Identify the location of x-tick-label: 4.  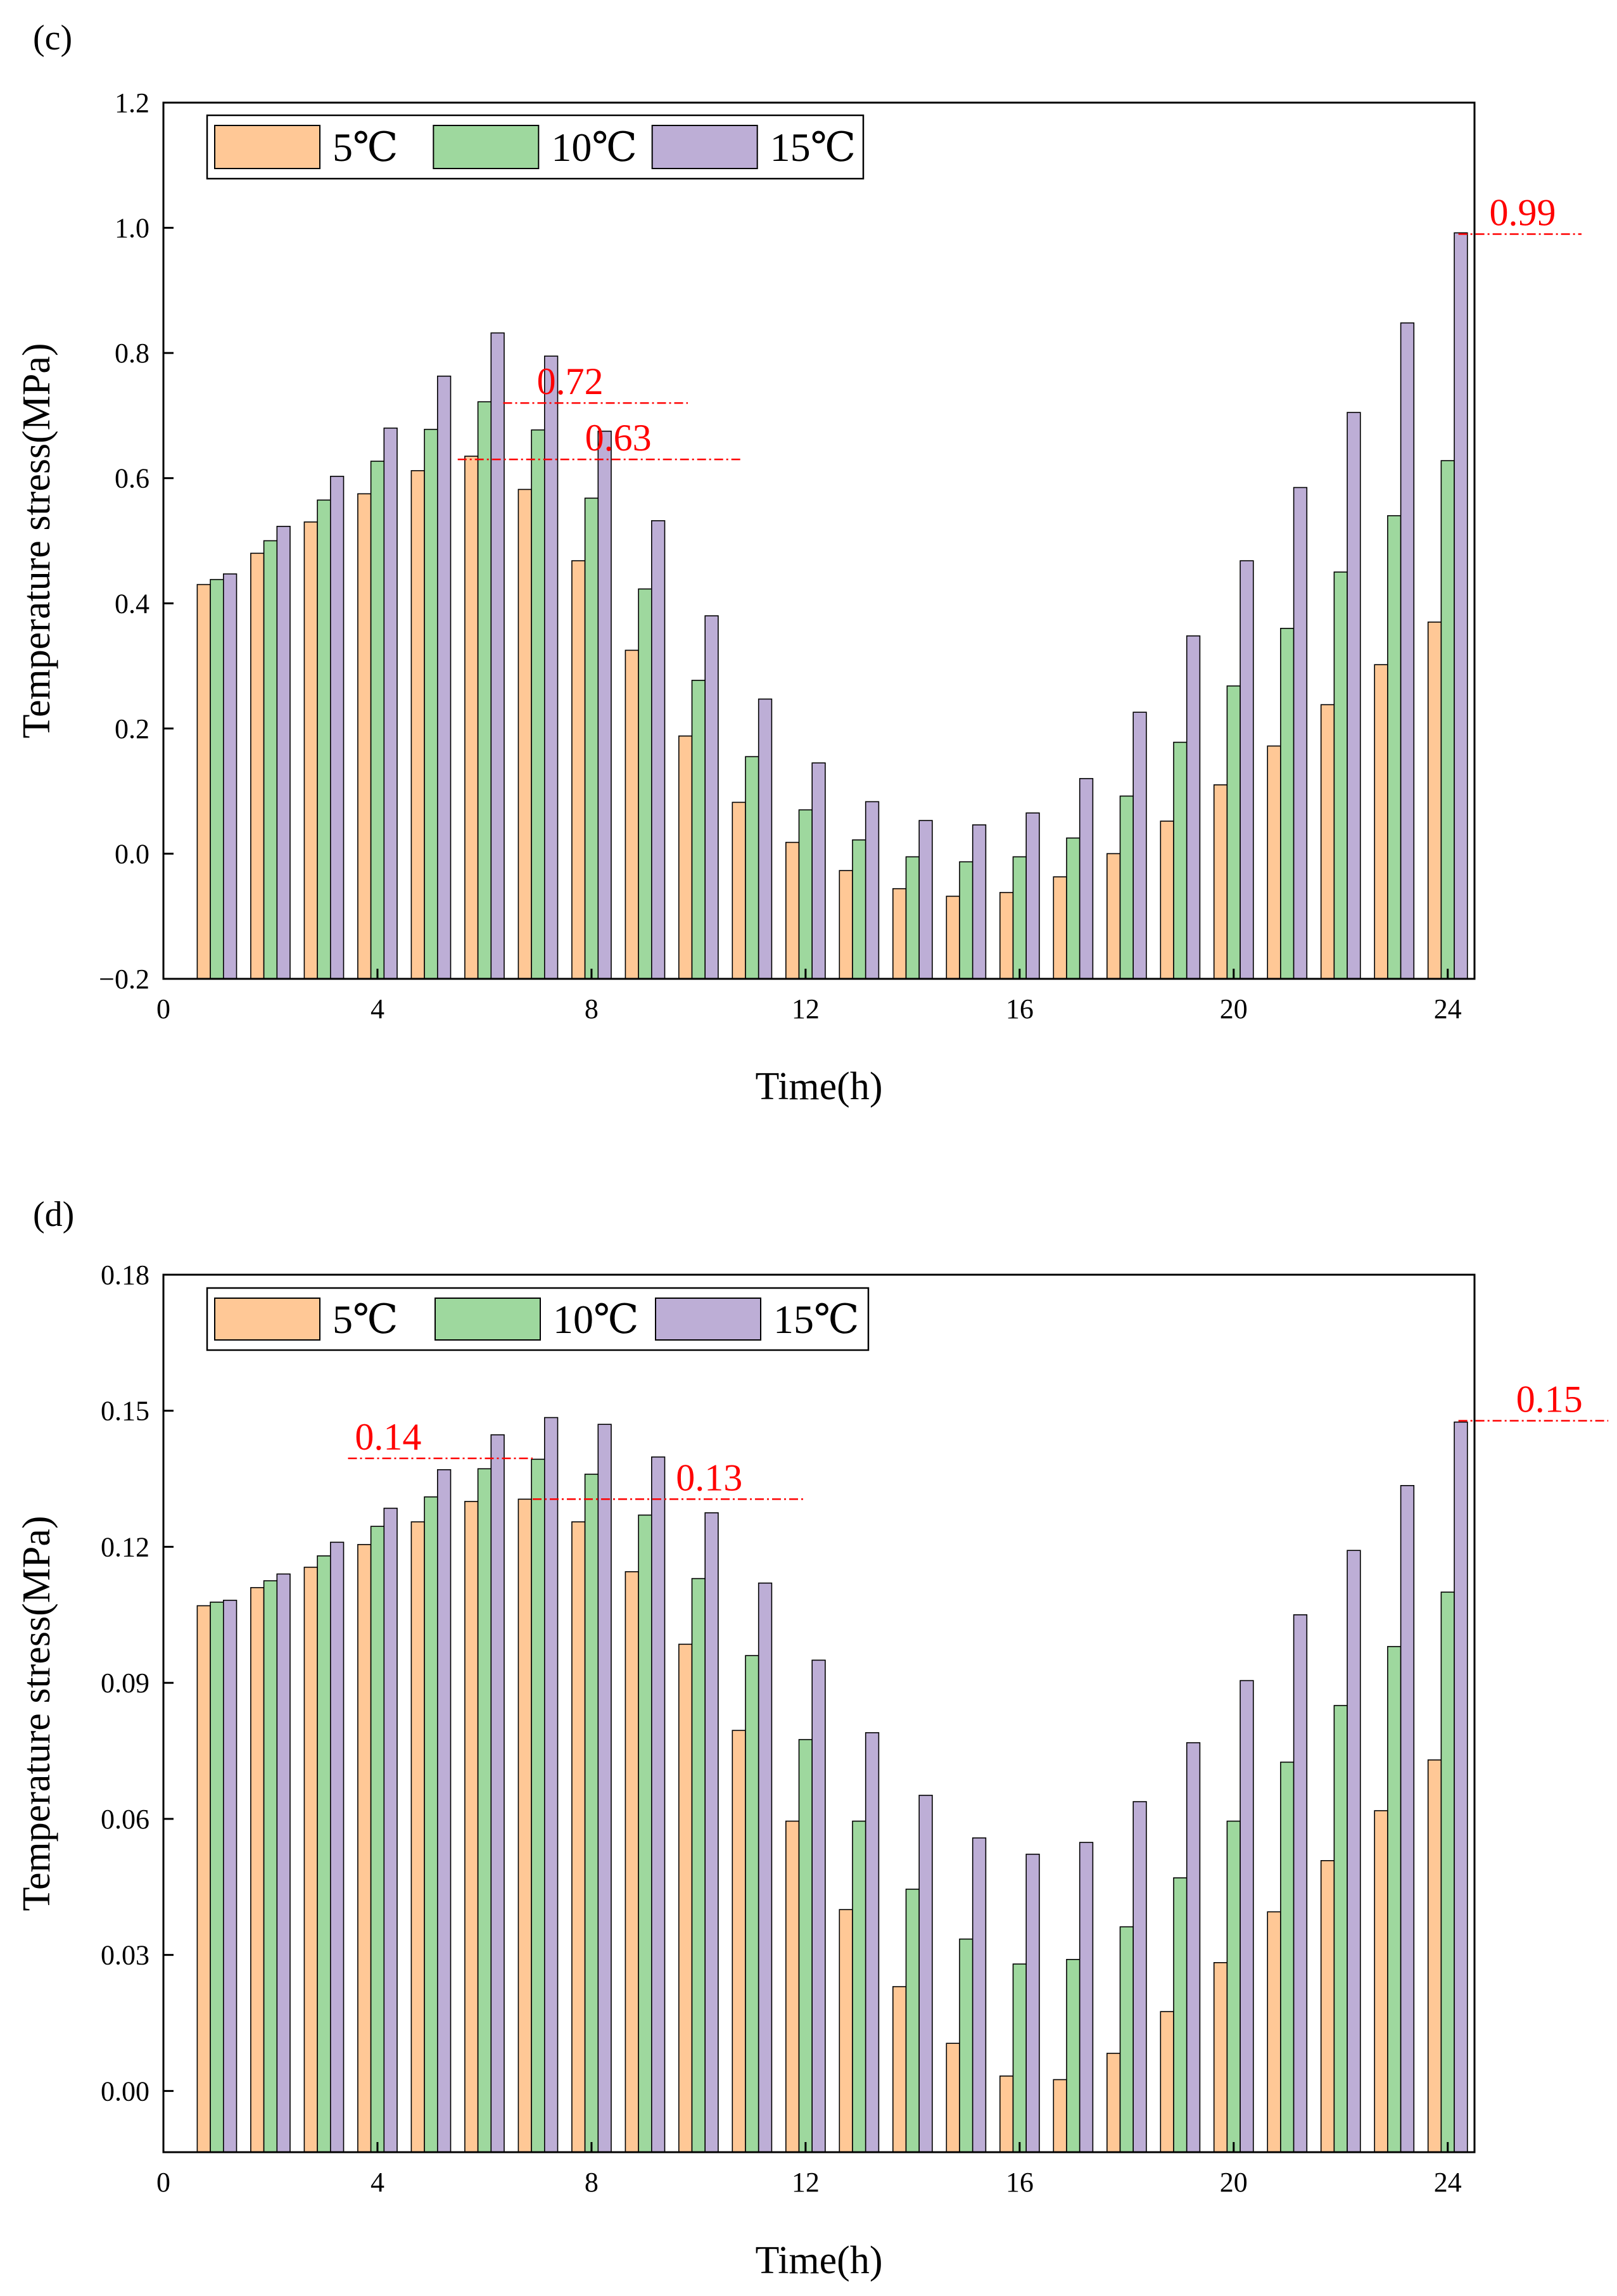
(377, 1008).